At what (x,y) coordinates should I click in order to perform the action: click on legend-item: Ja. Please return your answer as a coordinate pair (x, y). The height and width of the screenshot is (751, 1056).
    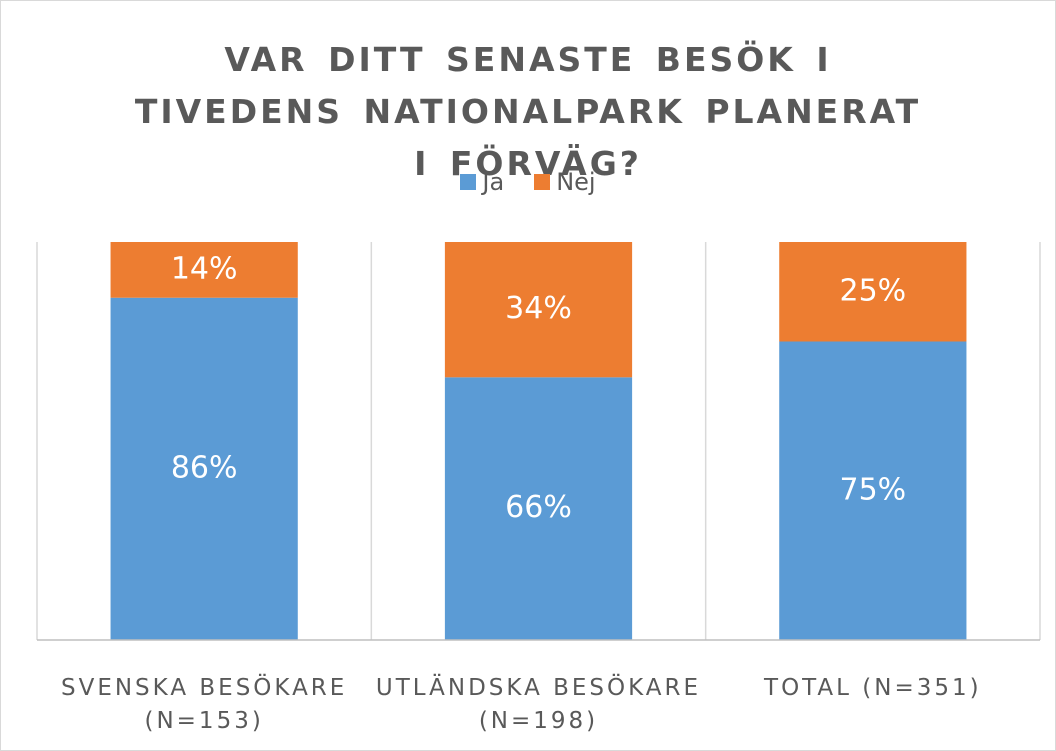
    Looking at the image, I should click on (482, 182).